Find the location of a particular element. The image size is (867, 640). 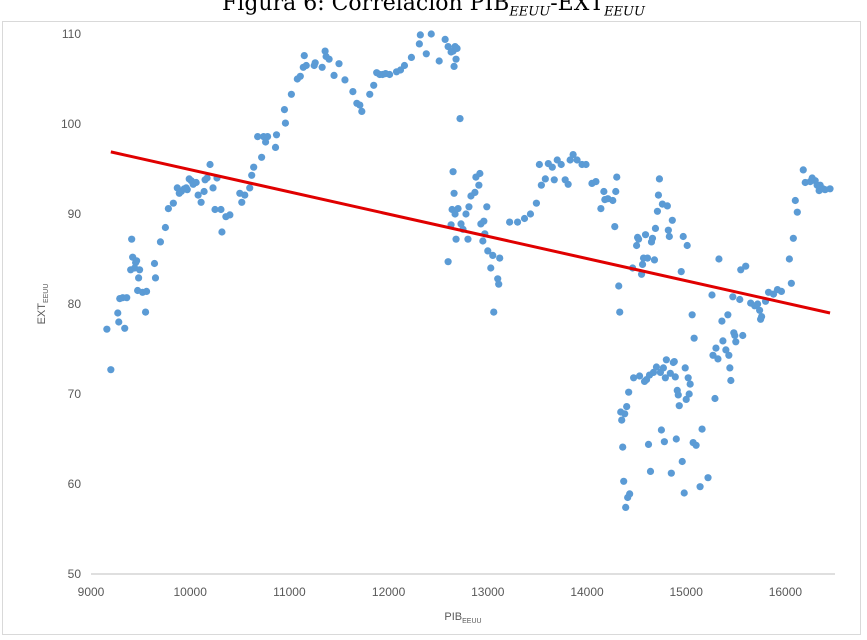

x-axis-label-sub: EEUU is located at coordinates (471, 621).